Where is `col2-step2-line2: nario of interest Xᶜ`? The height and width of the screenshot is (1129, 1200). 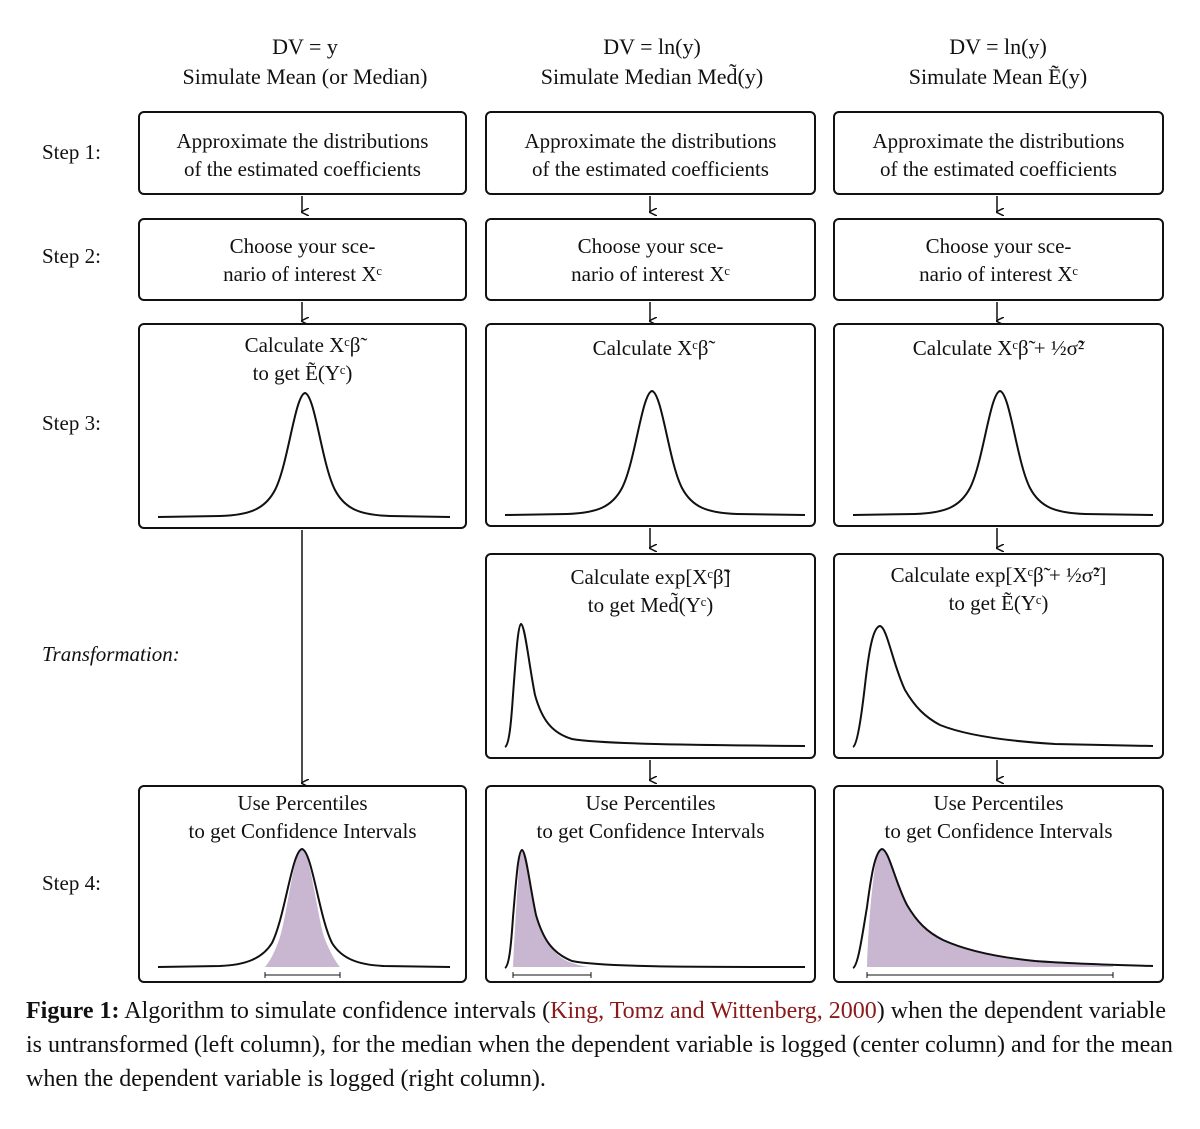
col2-step2-line2: nario of interest Xᶜ is located at coordinates (650, 274).